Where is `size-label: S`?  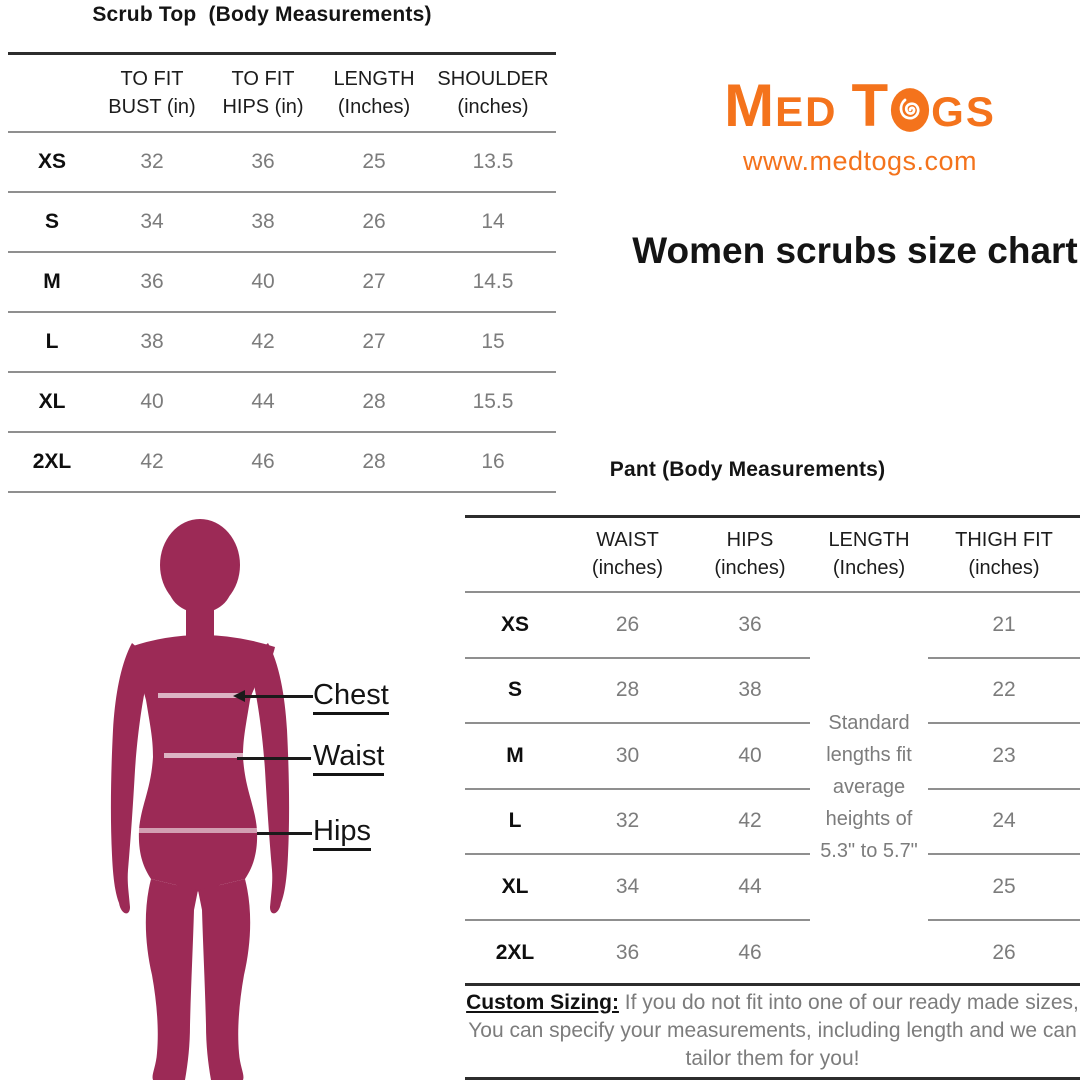
size-label: S is located at coordinates (51, 221).